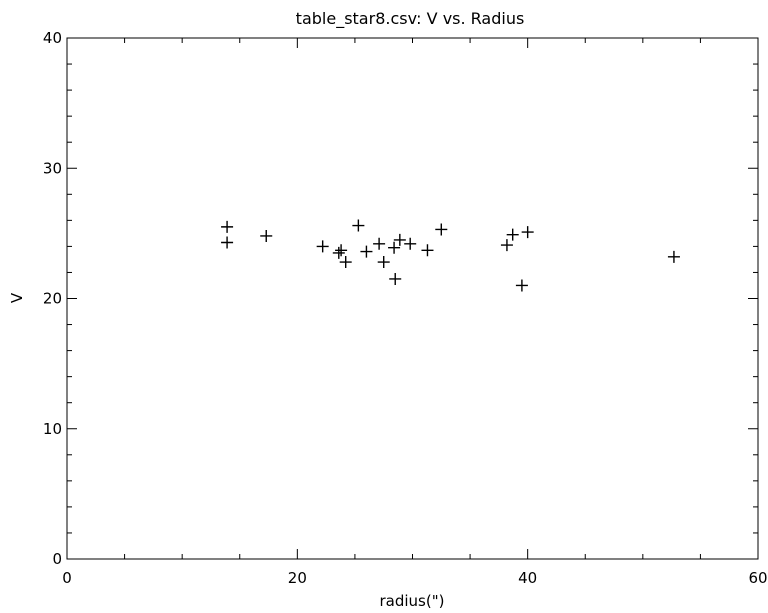  What do you see at coordinates (67, 578) in the screenshot?
I see `x-tick-label: 0` at bounding box center [67, 578].